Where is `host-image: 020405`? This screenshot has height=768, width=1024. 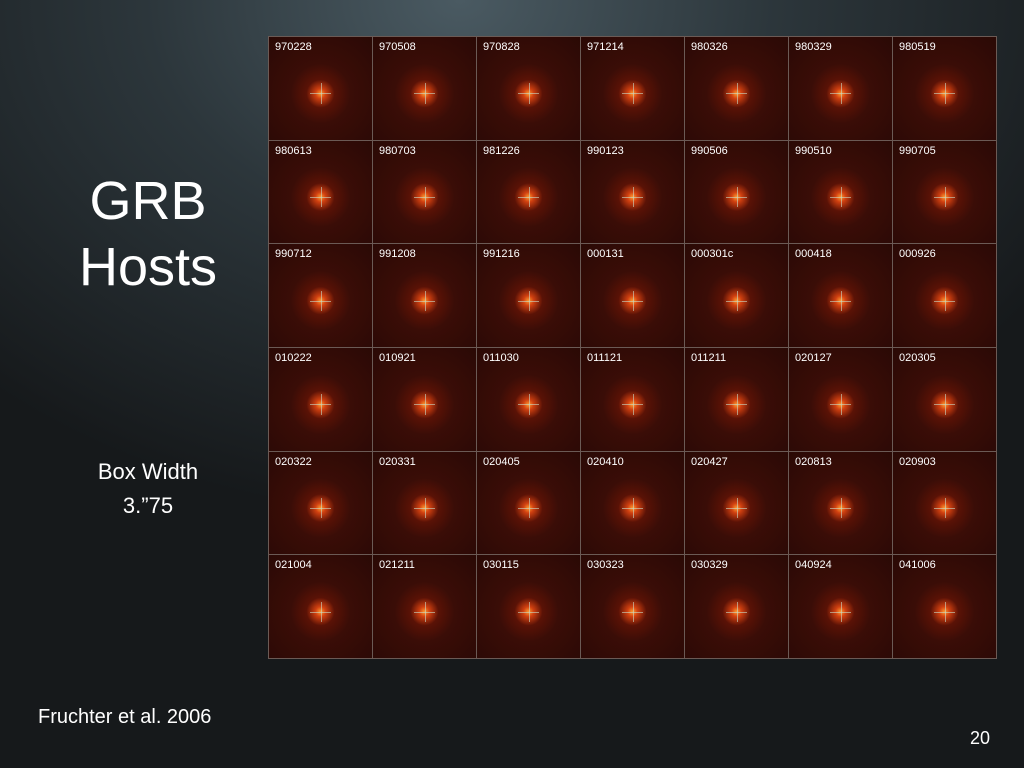
host-image: 020405 is located at coordinates (528, 503).